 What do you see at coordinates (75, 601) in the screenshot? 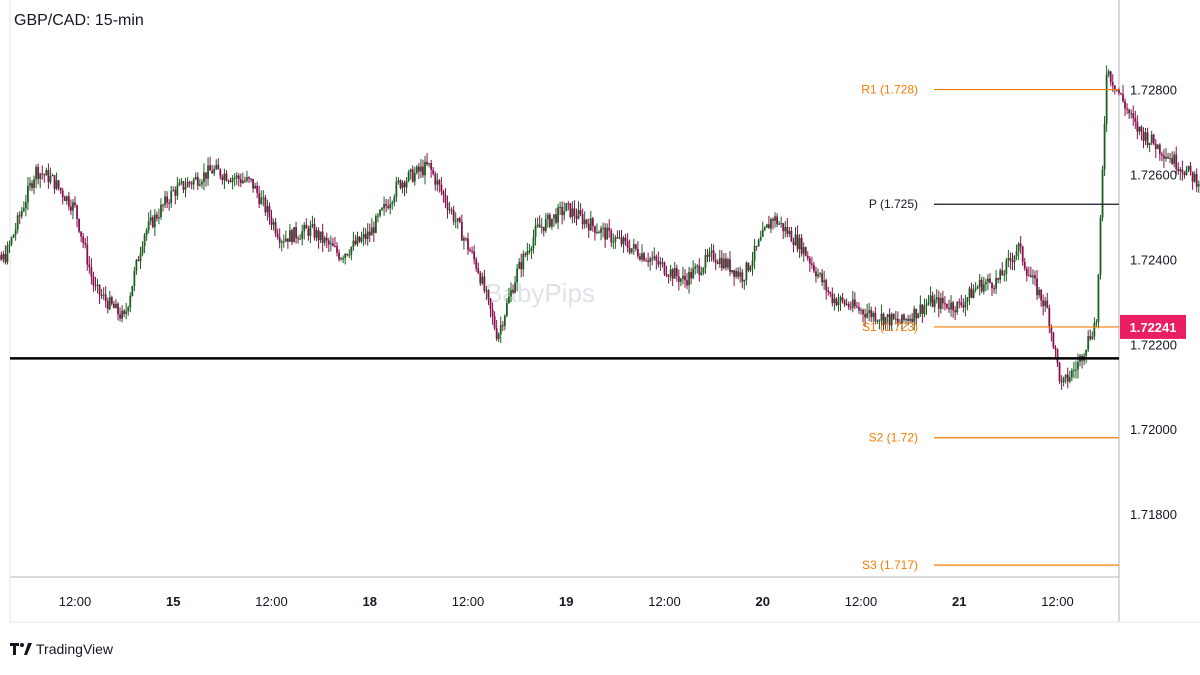
I see `time-tick-label: 12:00` at bounding box center [75, 601].